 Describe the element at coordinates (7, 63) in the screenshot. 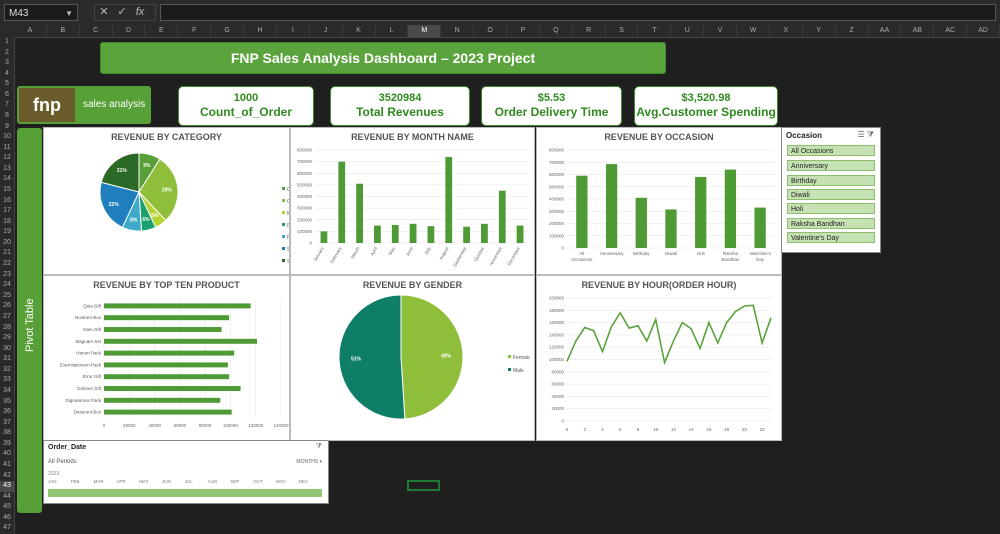

I see `row-header: 3` at that location.